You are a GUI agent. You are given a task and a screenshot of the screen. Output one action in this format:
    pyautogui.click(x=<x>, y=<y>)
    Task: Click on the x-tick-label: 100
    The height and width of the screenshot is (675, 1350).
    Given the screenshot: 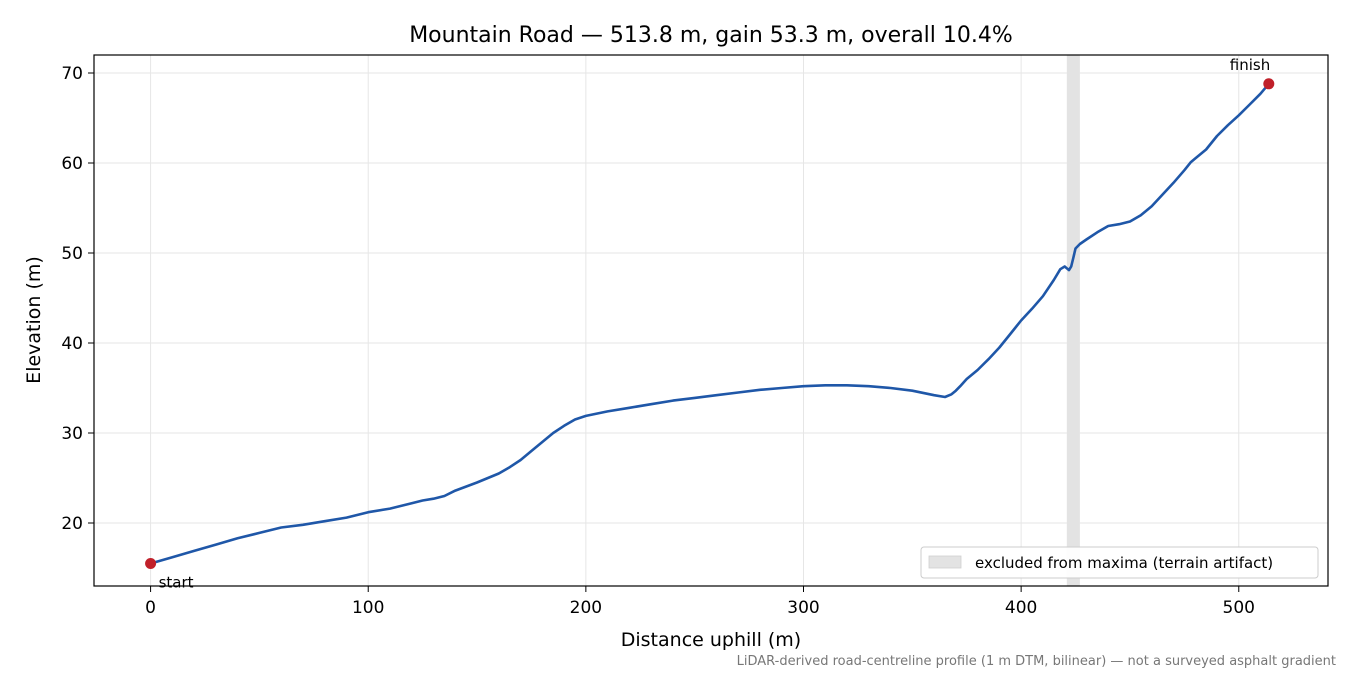 What is the action you would take?
    pyautogui.click(x=368, y=608)
    